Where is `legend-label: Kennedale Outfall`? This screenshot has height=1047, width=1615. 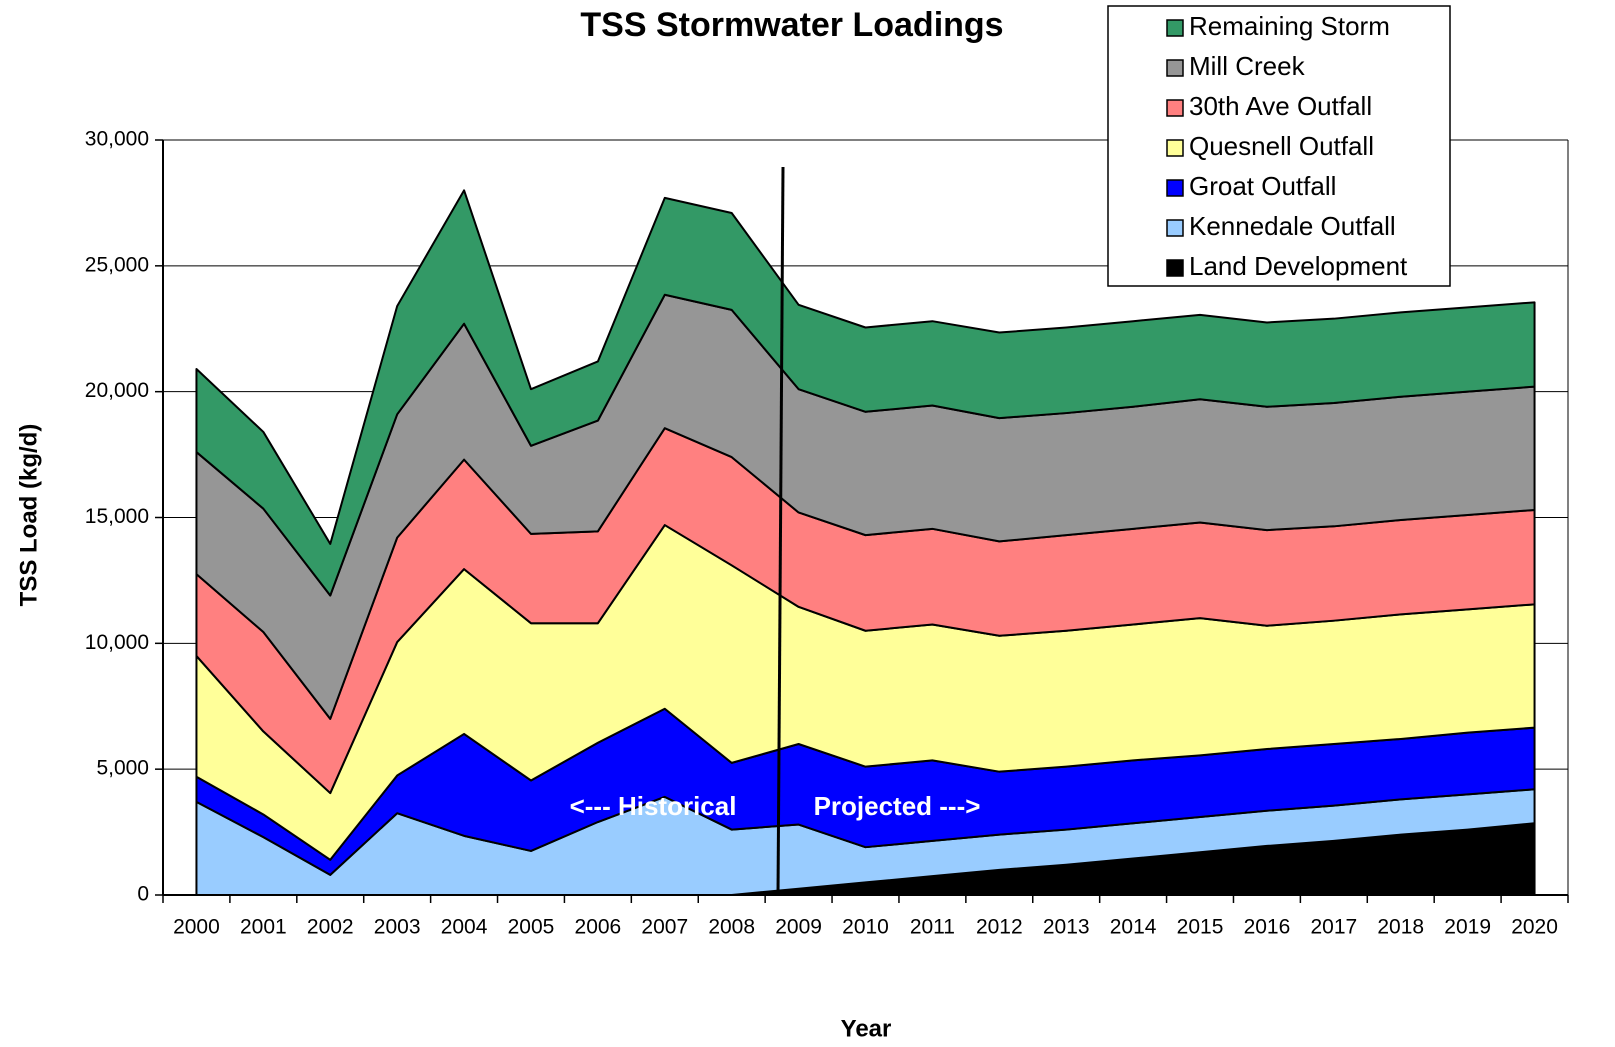
legend-label: Kennedale Outfall is located at coordinates (1292, 226).